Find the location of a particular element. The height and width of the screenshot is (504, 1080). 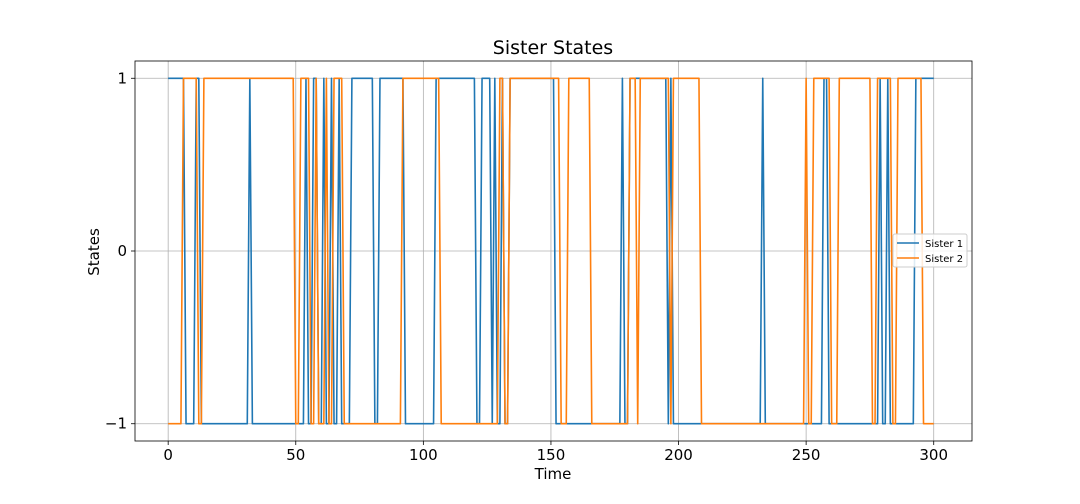

y-tick-label: −1 is located at coordinates (116, 424).